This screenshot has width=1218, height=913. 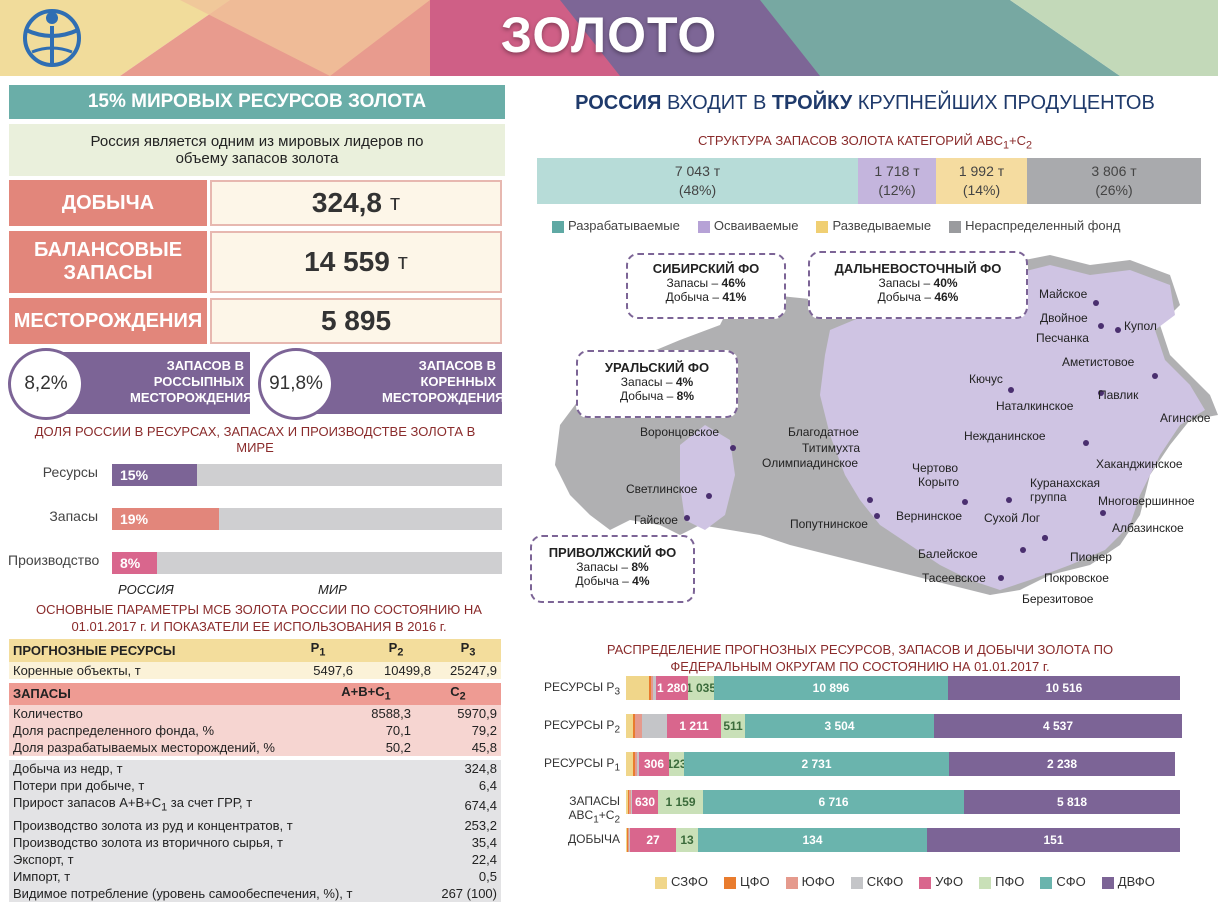 What do you see at coordinates (701, 688) in the screenshot?
I see `distribution-segment: 1 035` at bounding box center [701, 688].